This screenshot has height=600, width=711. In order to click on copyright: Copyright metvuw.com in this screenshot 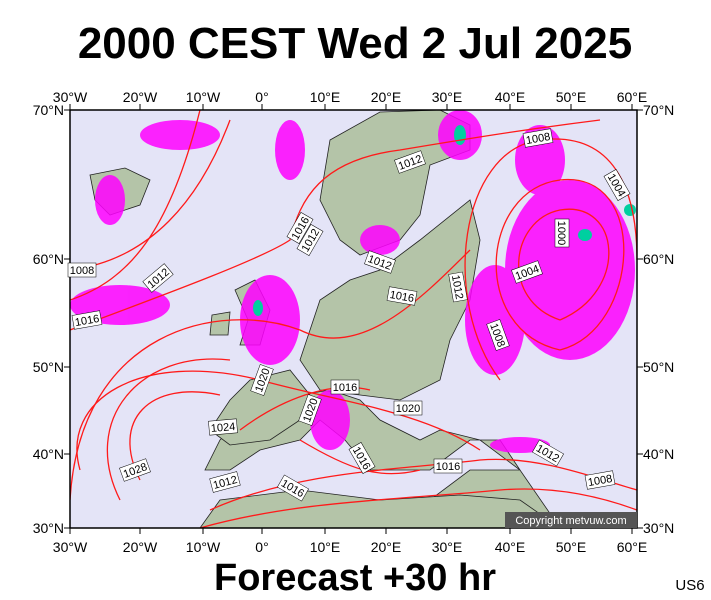, I will do `click(570, 521)`.